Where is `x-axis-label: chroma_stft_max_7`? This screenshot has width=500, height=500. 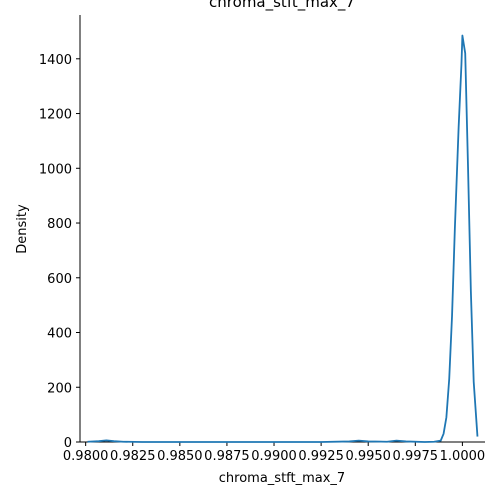
x-axis-label: chroma_stft_max_7 is located at coordinates (282, 478).